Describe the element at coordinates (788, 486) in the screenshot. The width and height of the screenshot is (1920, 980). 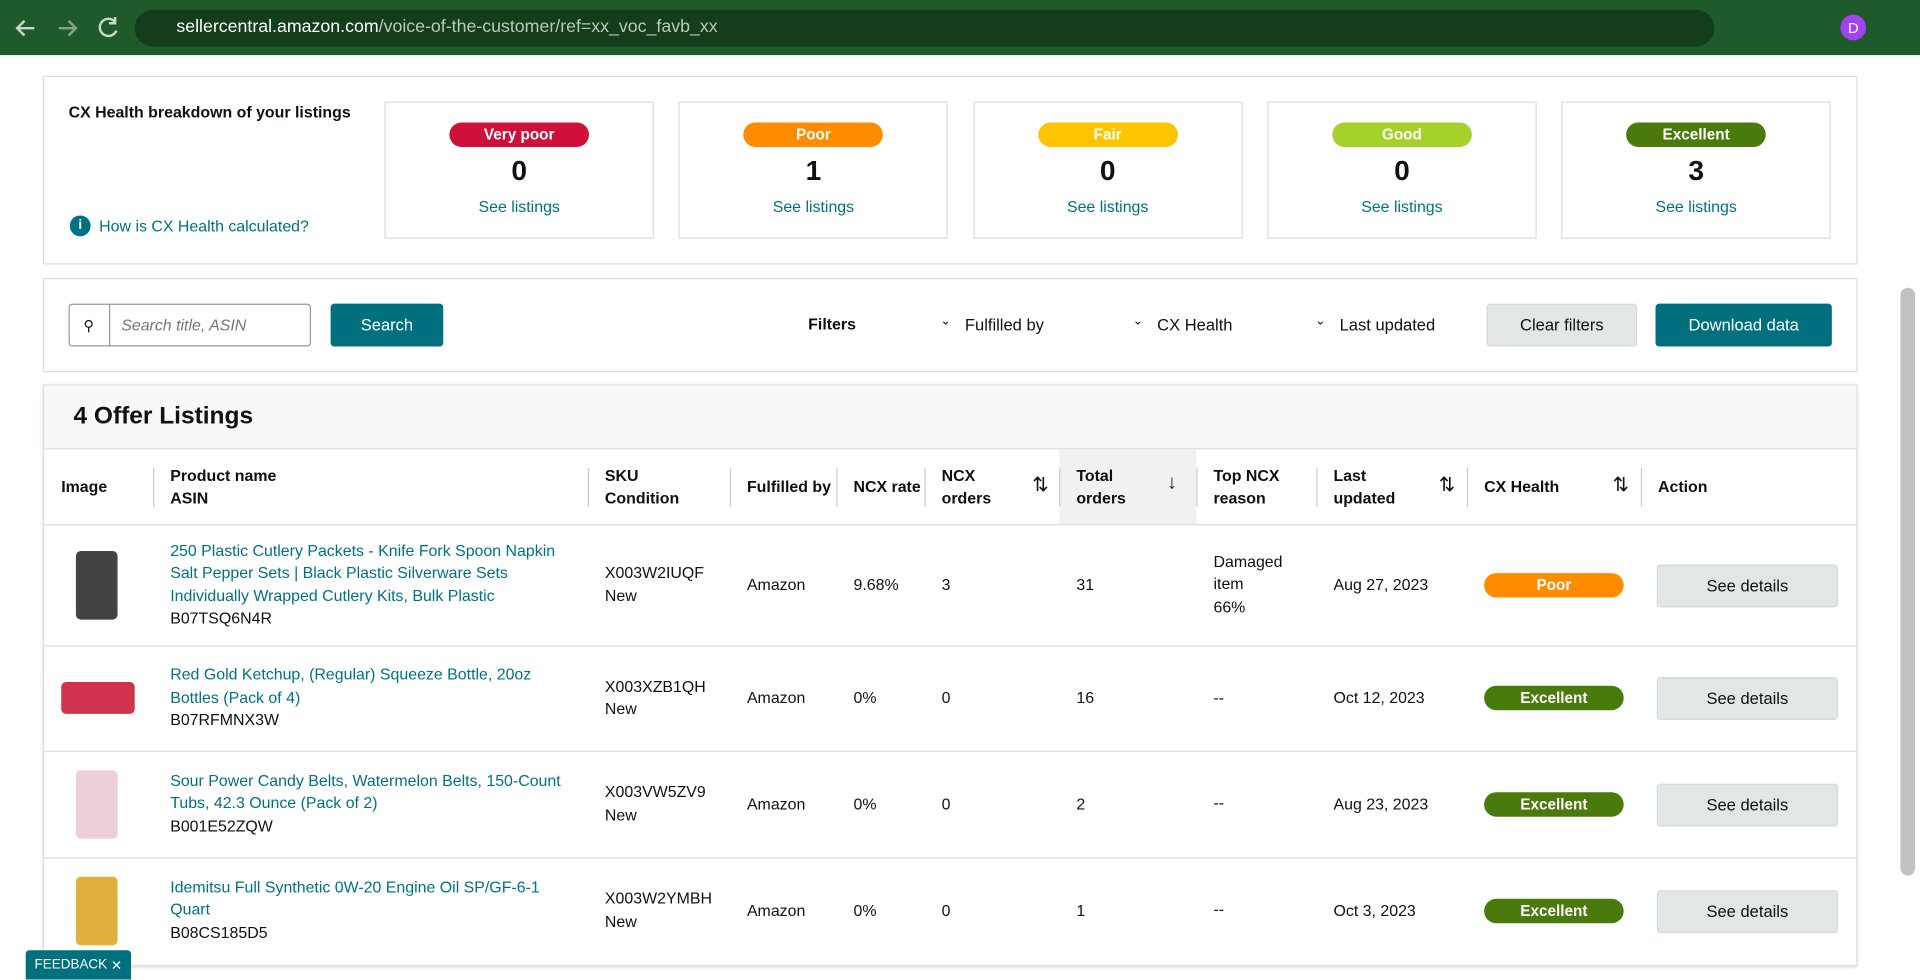
I see `column-header: Fulfilled by` at that location.